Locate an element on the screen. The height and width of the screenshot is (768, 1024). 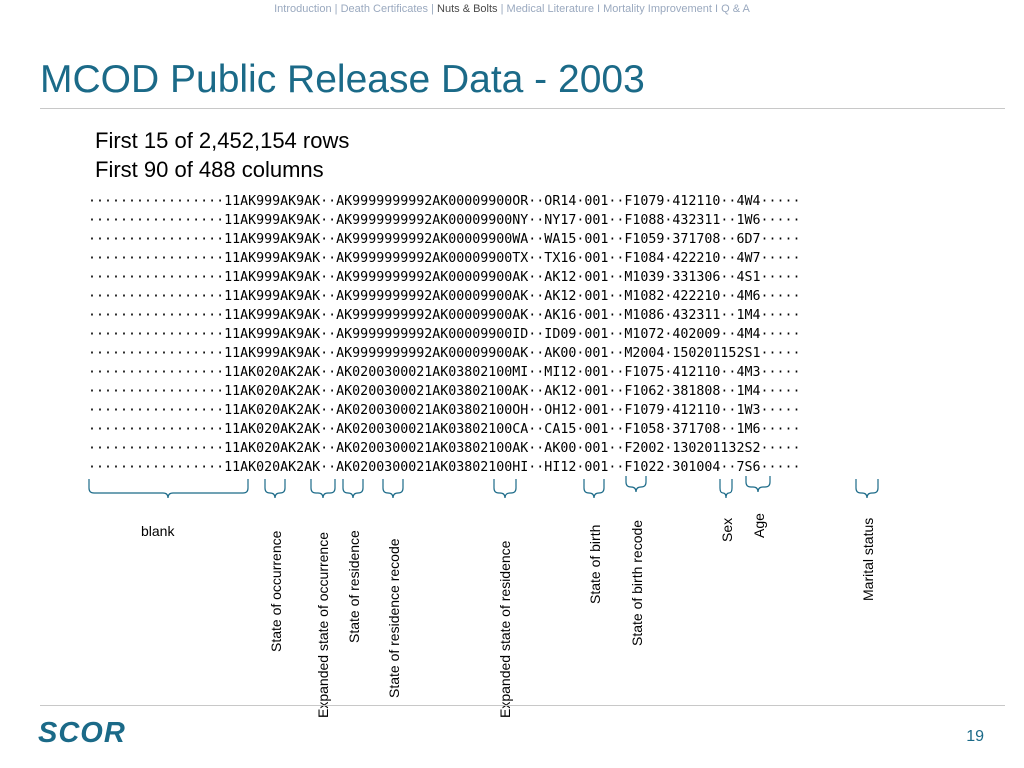
bracket-state-birth is located at coordinates (594, 489).